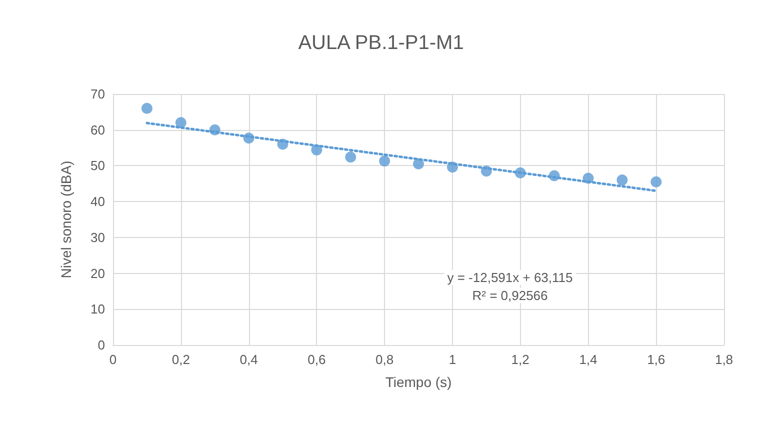 The height and width of the screenshot is (437, 762). I want to click on annotation: y = -12,591x + 63,115, so click(510, 277).